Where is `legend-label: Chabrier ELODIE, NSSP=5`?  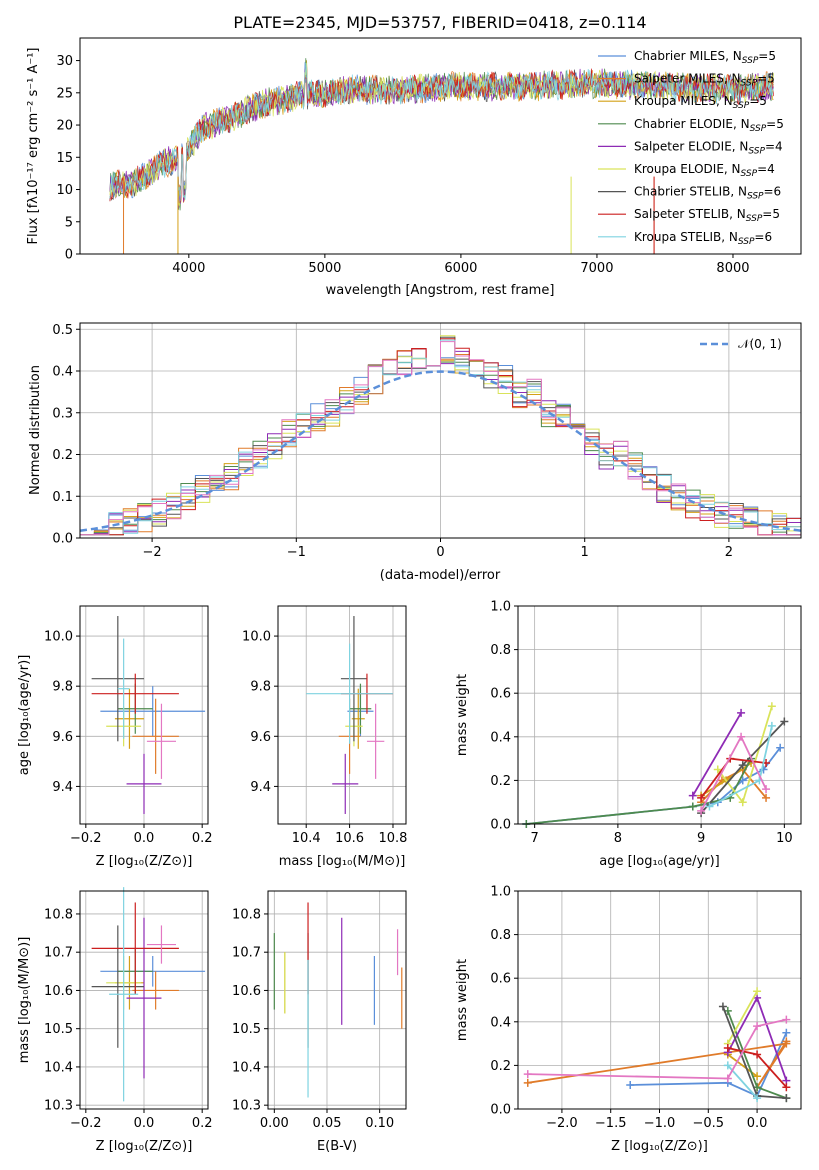 legend-label: Chabrier ELODIE, NSSP=5 is located at coordinates (709, 125).